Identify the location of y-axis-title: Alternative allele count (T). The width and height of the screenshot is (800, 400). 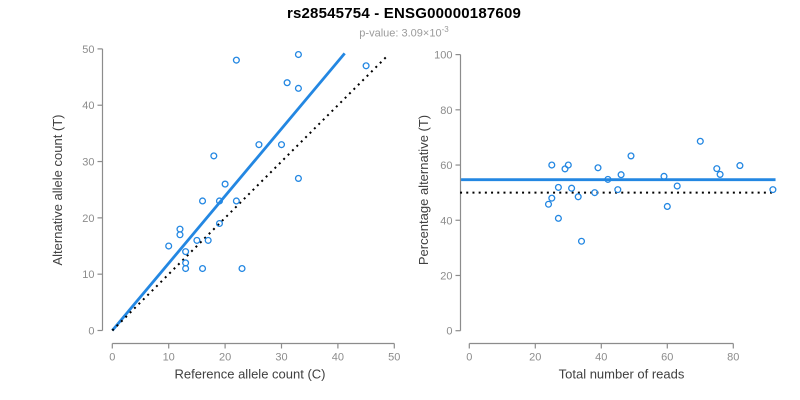
(57, 189).